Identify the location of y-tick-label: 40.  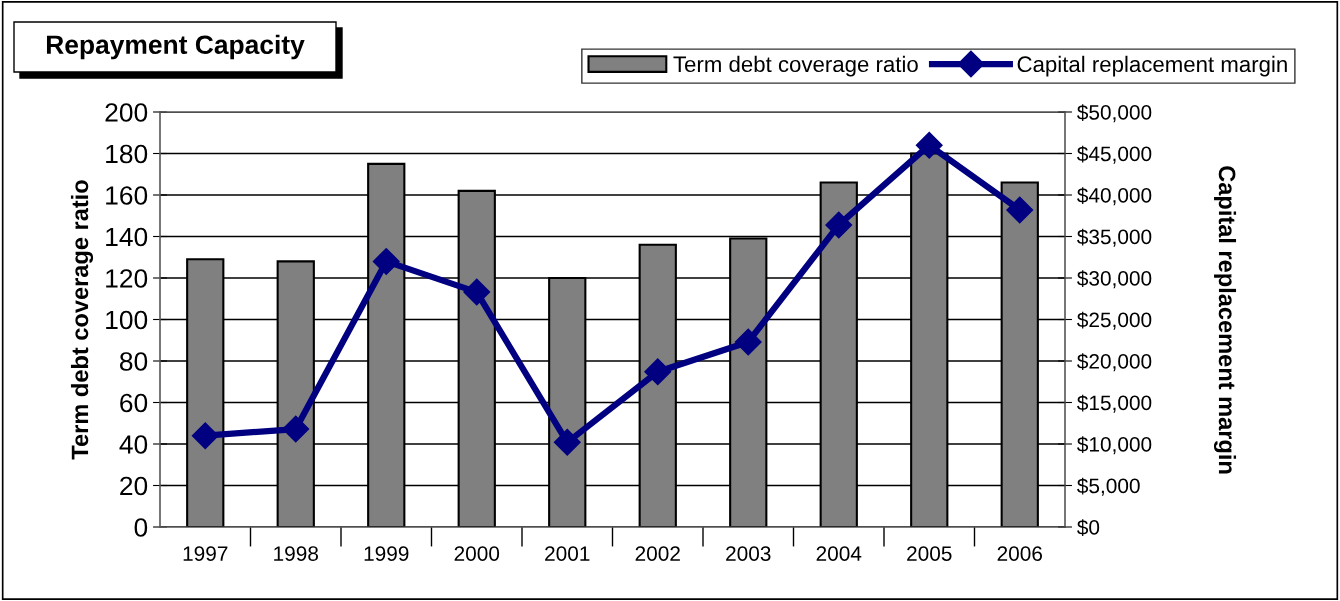
(133, 444).